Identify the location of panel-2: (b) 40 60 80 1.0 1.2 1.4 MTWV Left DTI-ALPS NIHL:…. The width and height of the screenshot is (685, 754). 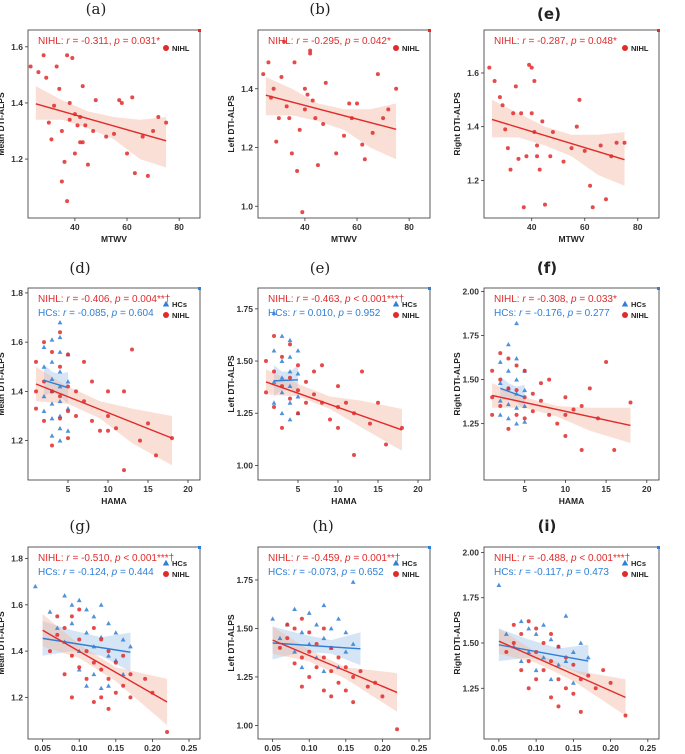
(328, 122).